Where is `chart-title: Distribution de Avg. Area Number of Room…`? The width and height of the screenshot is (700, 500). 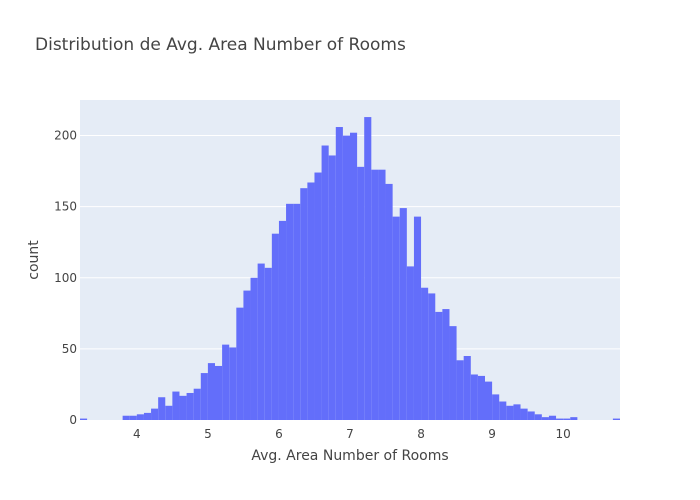 chart-title: Distribution de Avg. Area Number of Room… is located at coordinates (220, 45).